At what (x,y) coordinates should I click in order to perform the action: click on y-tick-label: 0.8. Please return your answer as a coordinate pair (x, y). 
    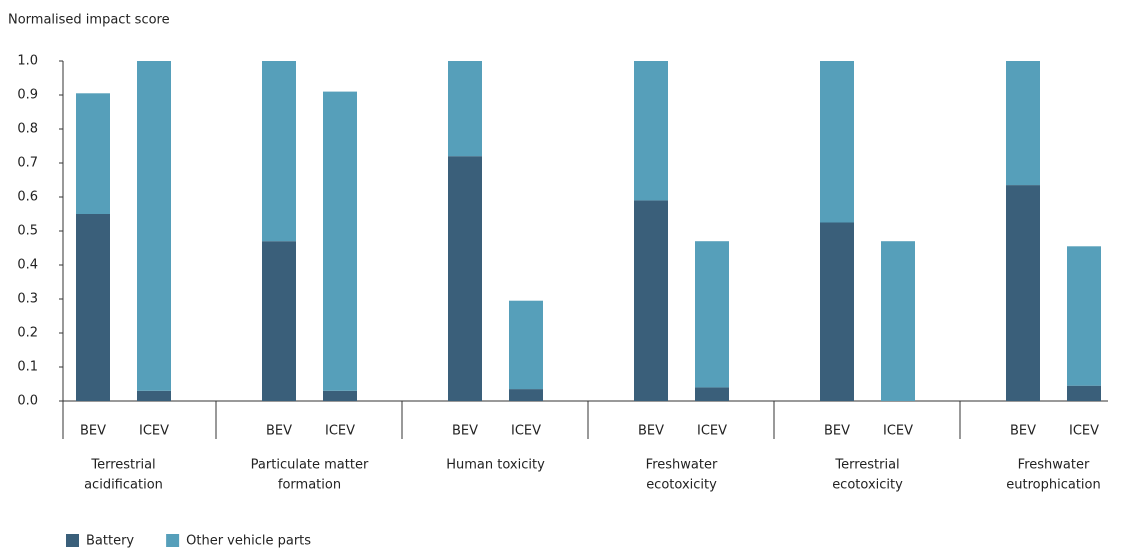
    Looking at the image, I should click on (27, 129).